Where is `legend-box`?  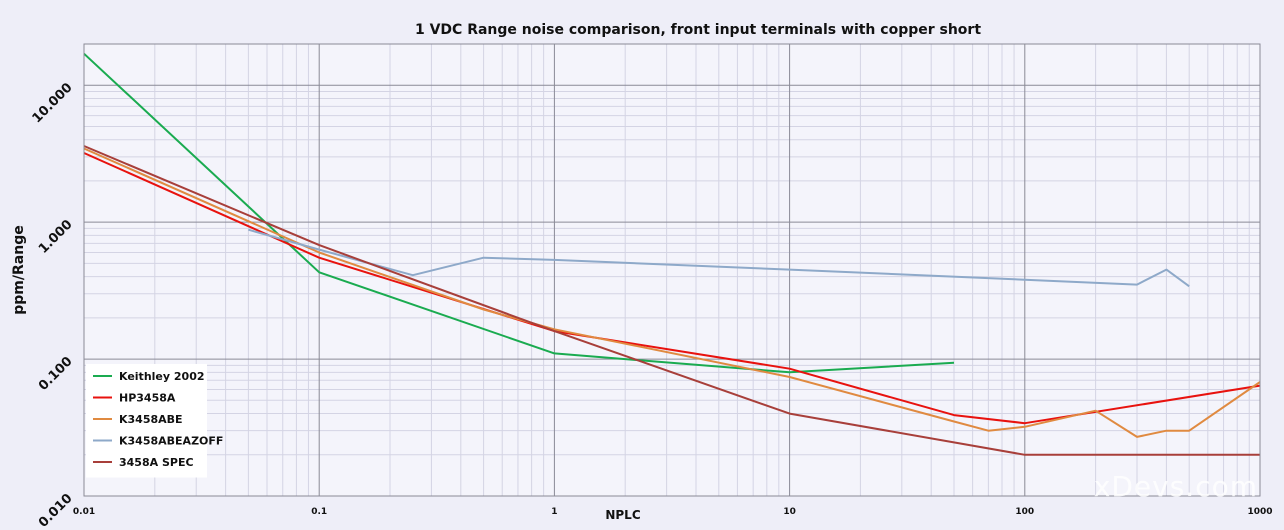 legend-box is located at coordinates (146, 421).